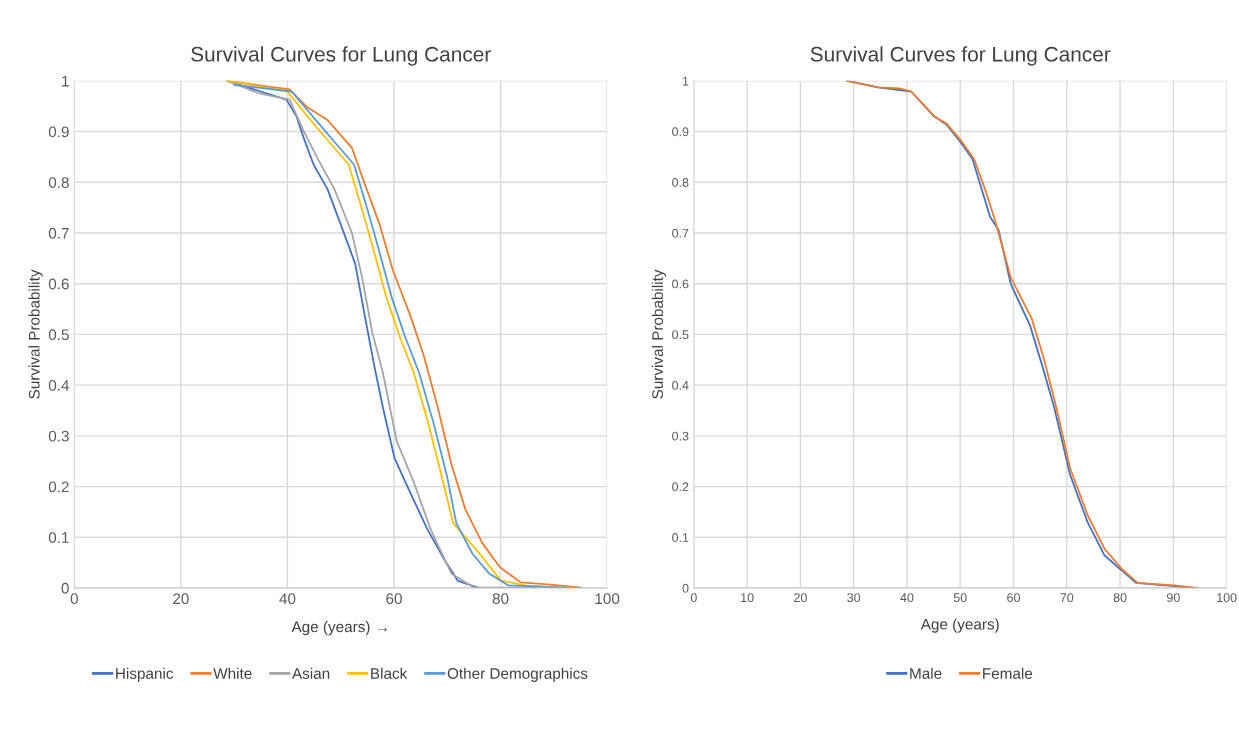 Image resolution: width=1239 pixels, height=735 pixels. What do you see at coordinates (1067, 598) in the screenshot?
I see `x-tick-label: 70` at bounding box center [1067, 598].